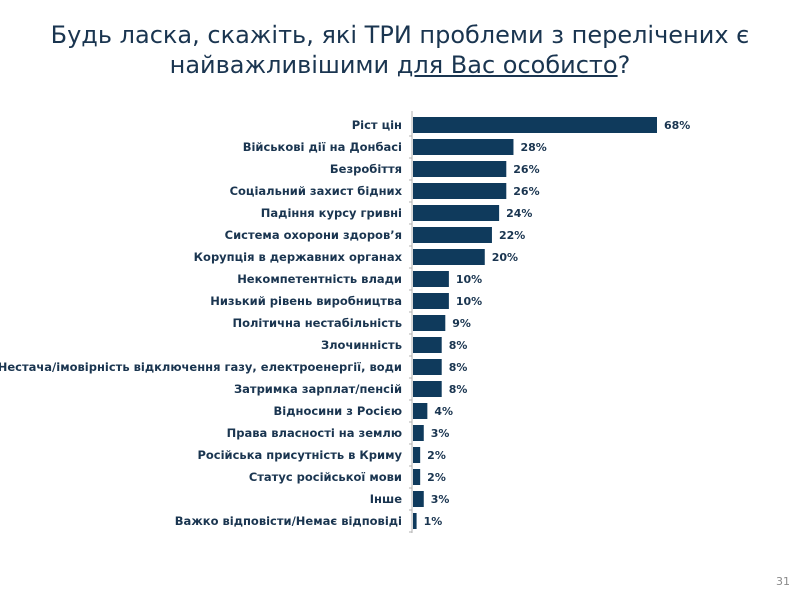  What do you see at coordinates (314, 433) in the screenshot?
I see `category-label: Права власності на землю` at bounding box center [314, 433].